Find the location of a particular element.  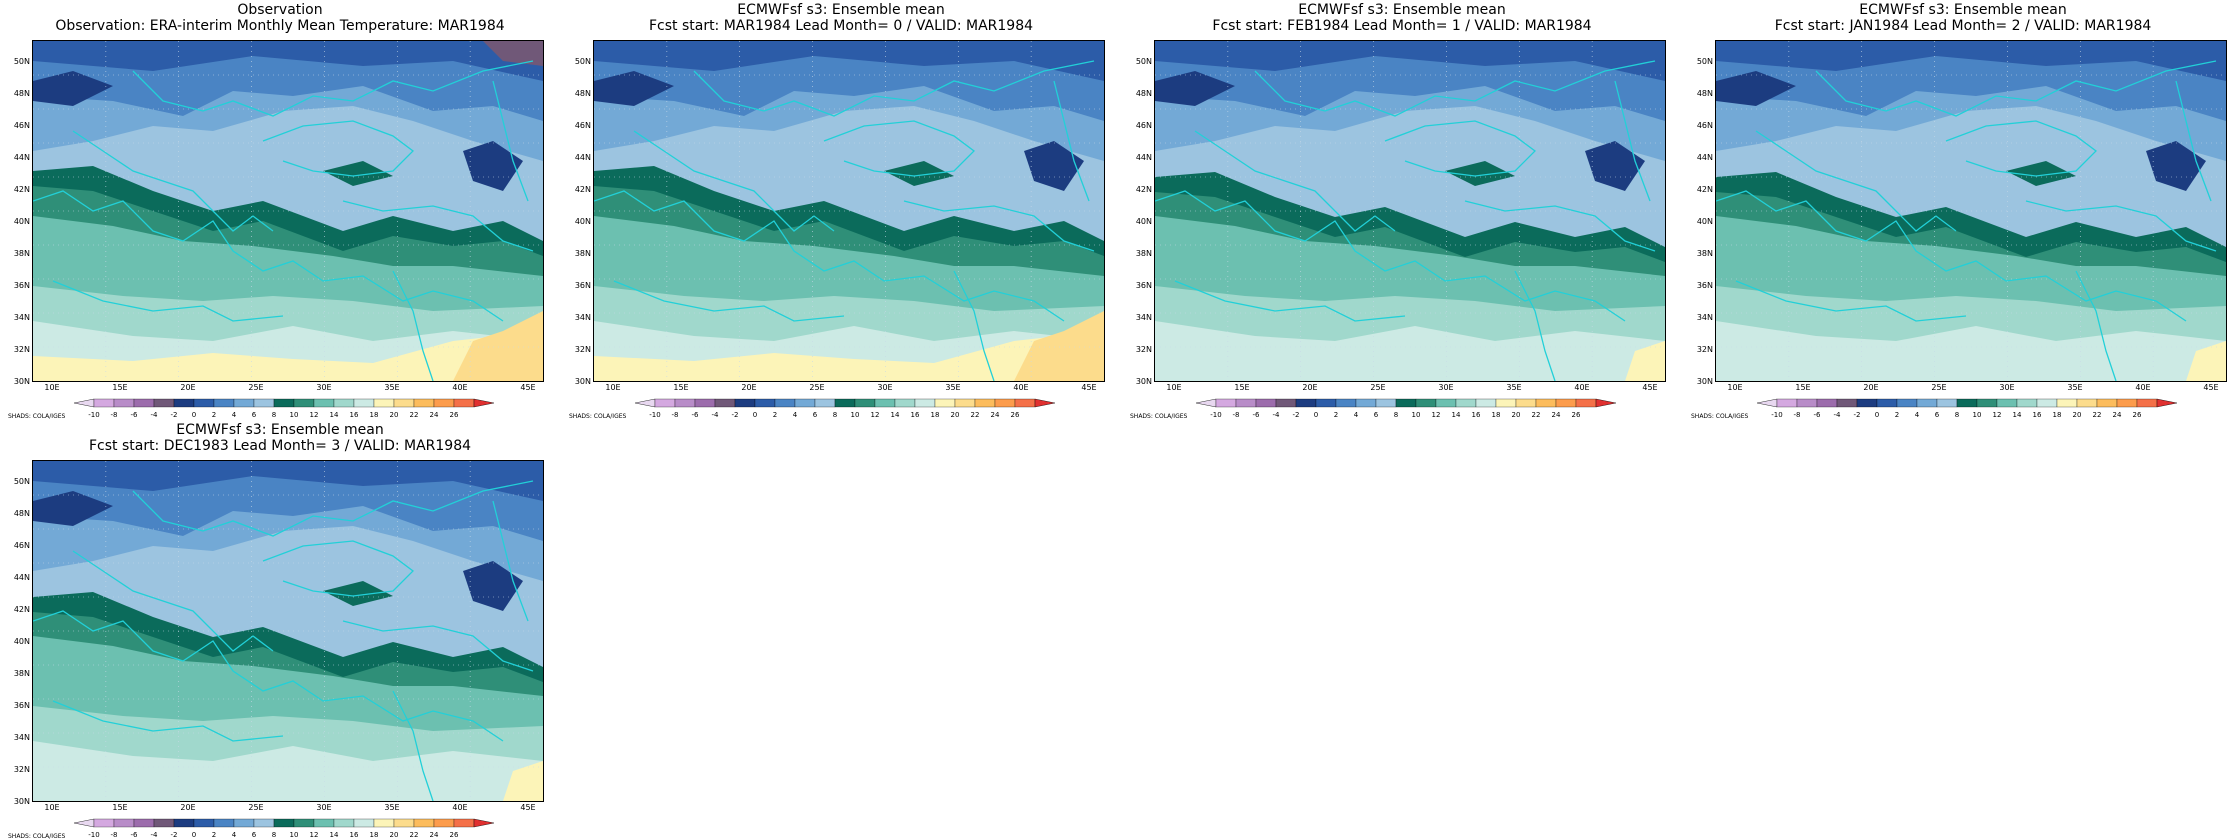

colorbar-tick-label: 26 is located at coordinates (454, 835).